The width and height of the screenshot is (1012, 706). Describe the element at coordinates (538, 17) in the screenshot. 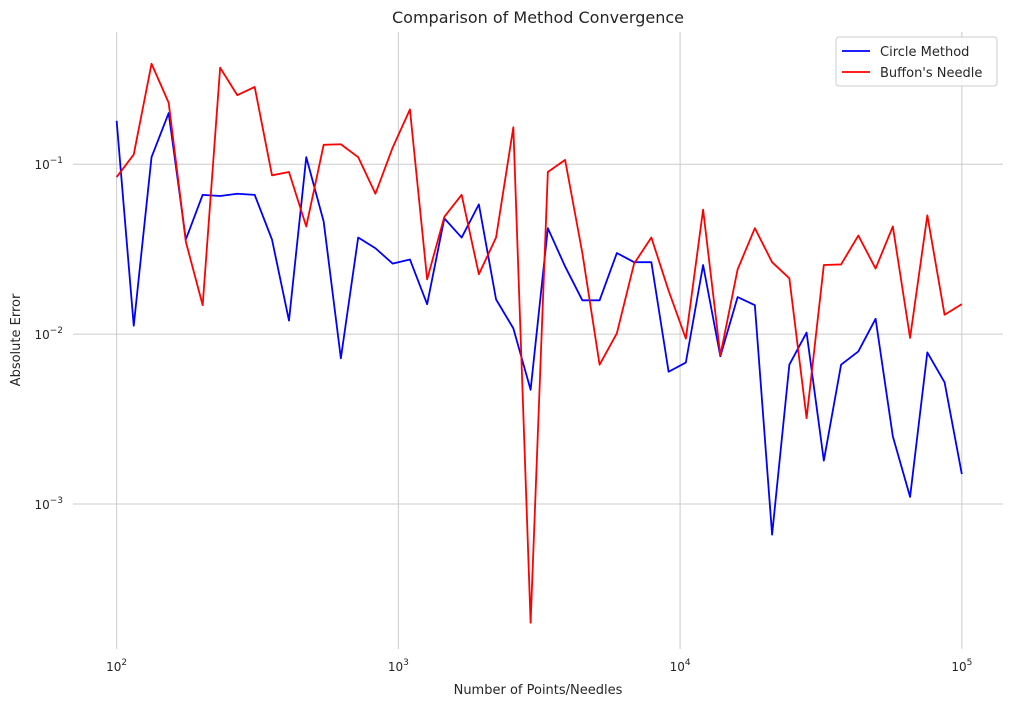

I see `chart-title: Comparison of Method Convergence` at that location.